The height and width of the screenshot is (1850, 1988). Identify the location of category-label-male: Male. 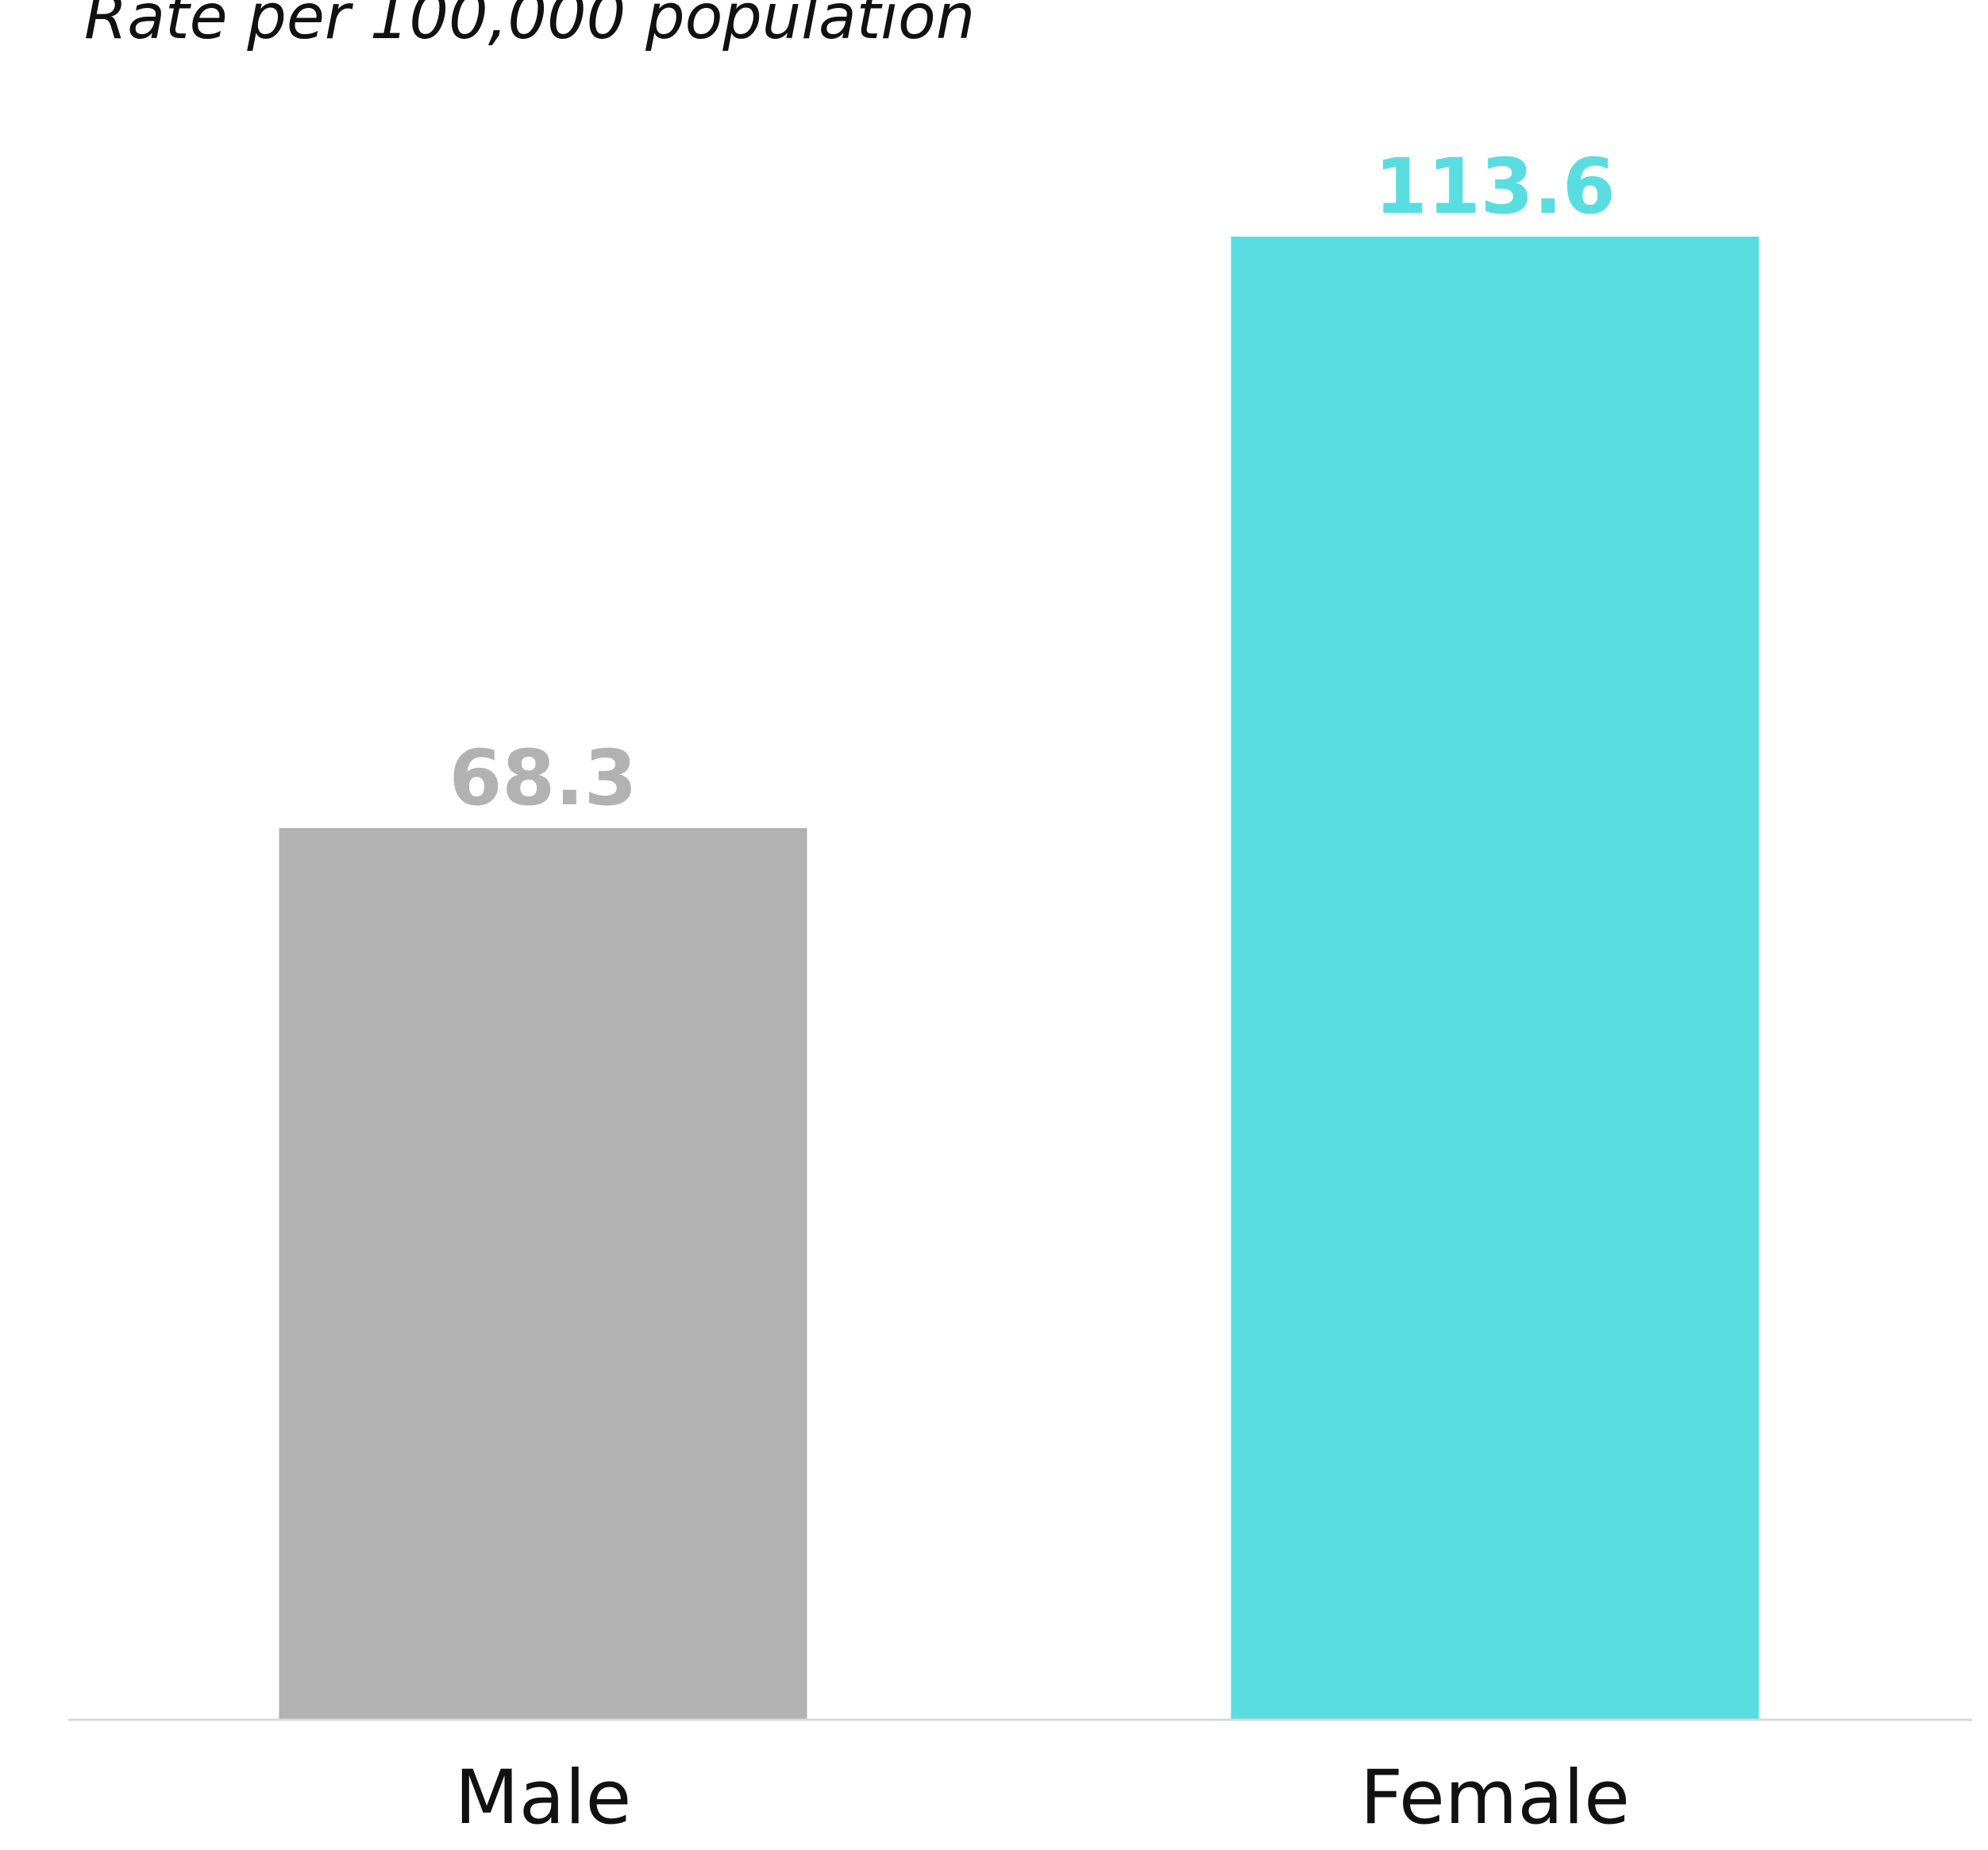
(543, 1798).